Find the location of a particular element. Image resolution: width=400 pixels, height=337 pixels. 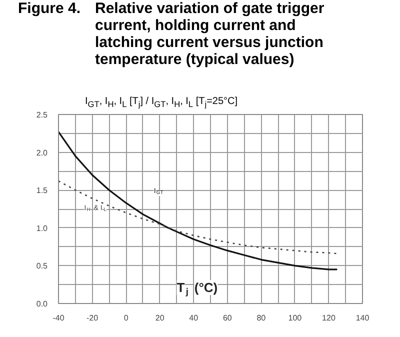

text: I$_{GT}$, I$_{H}$, I$_{L}$ [T$_{j}$] / I$_{GT}$, I$_{H}$, I$_{L}$ [T$_{j}$=25°C] is located at coordinates (161, 102).